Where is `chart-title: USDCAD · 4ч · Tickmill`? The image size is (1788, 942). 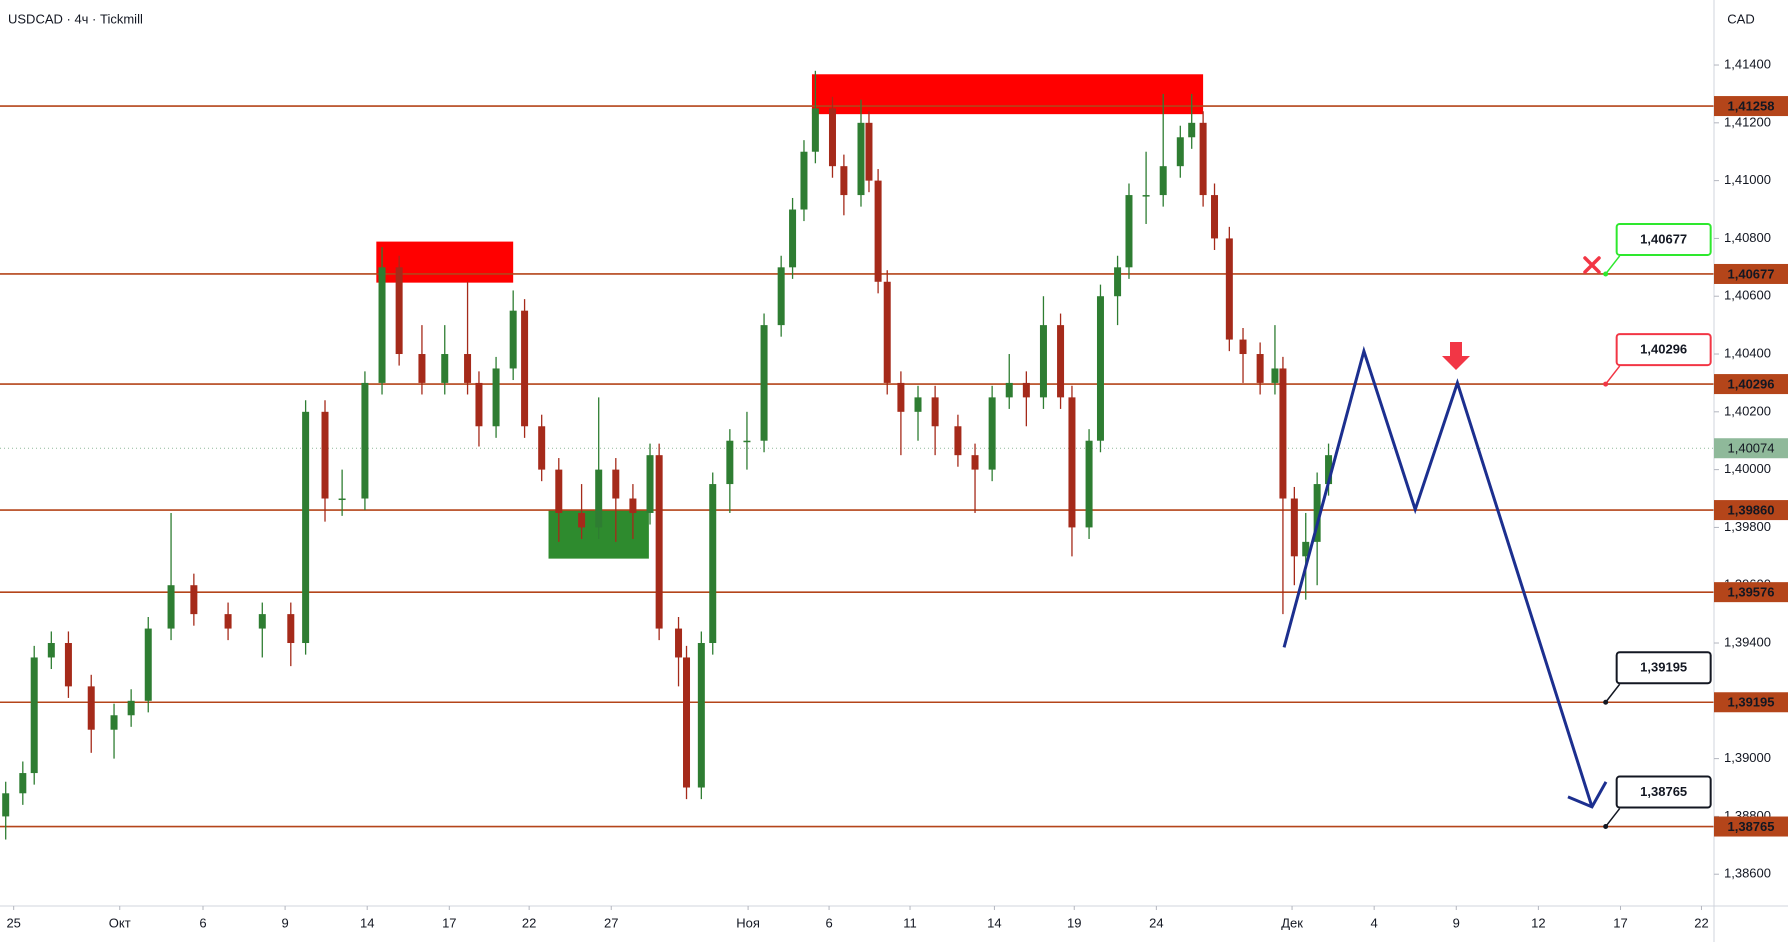 chart-title: USDCAD · 4ч · Tickmill is located at coordinates (75, 18).